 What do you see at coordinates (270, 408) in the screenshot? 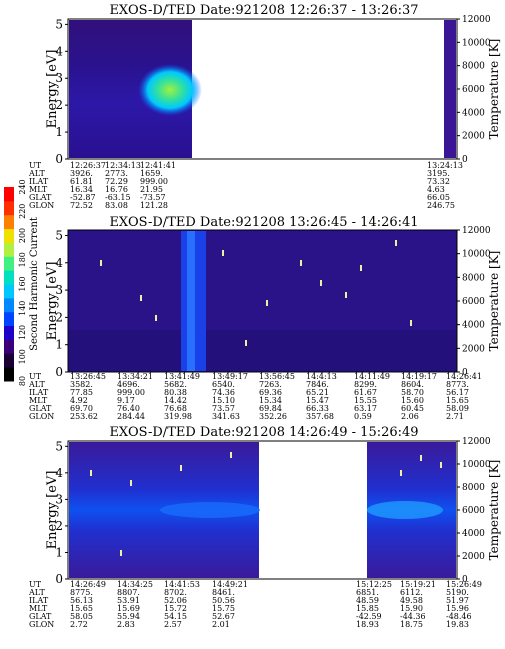
I see `ephem-value: 69.84` at bounding box center [270, 408].